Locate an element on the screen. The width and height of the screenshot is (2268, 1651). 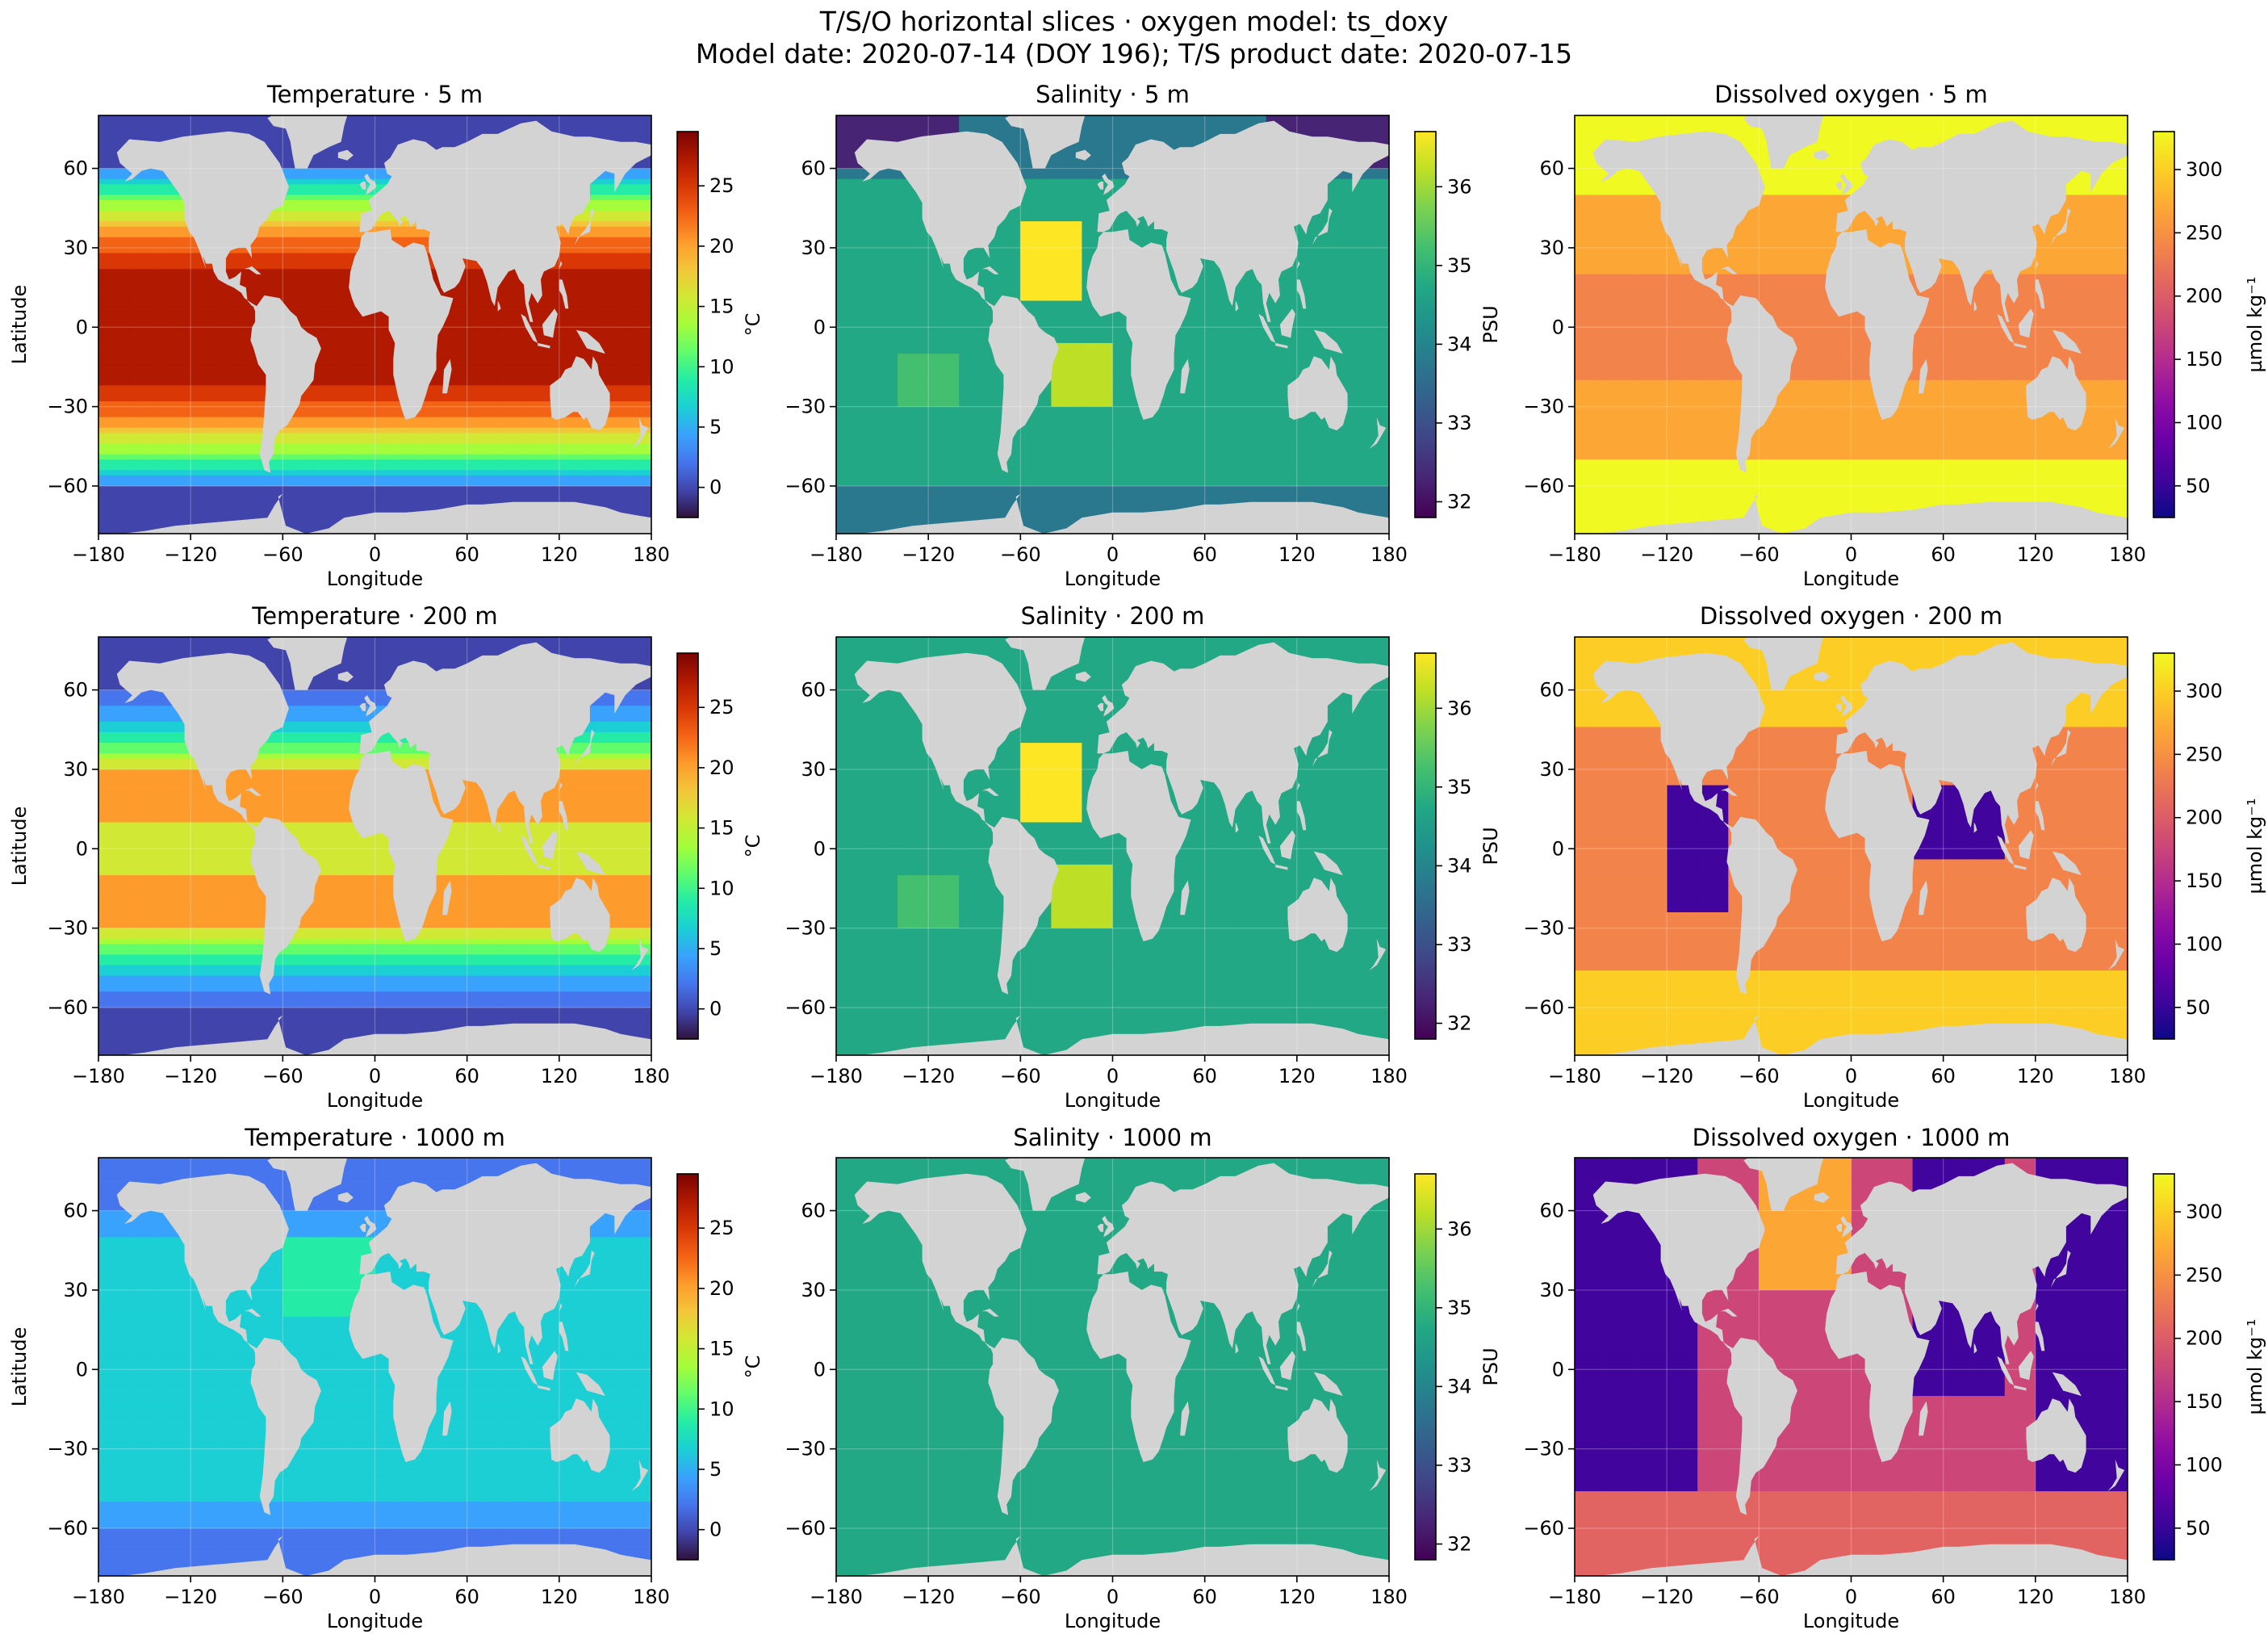
x-tick-label: −60 is located at coordinates (283, 554).